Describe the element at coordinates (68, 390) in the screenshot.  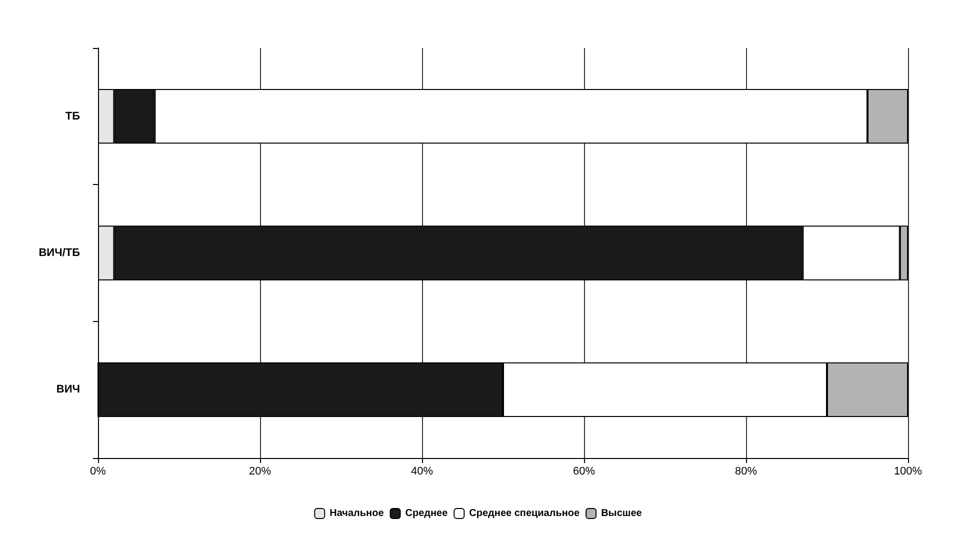
I see `y-tick-label: ВИЧ` at that location.